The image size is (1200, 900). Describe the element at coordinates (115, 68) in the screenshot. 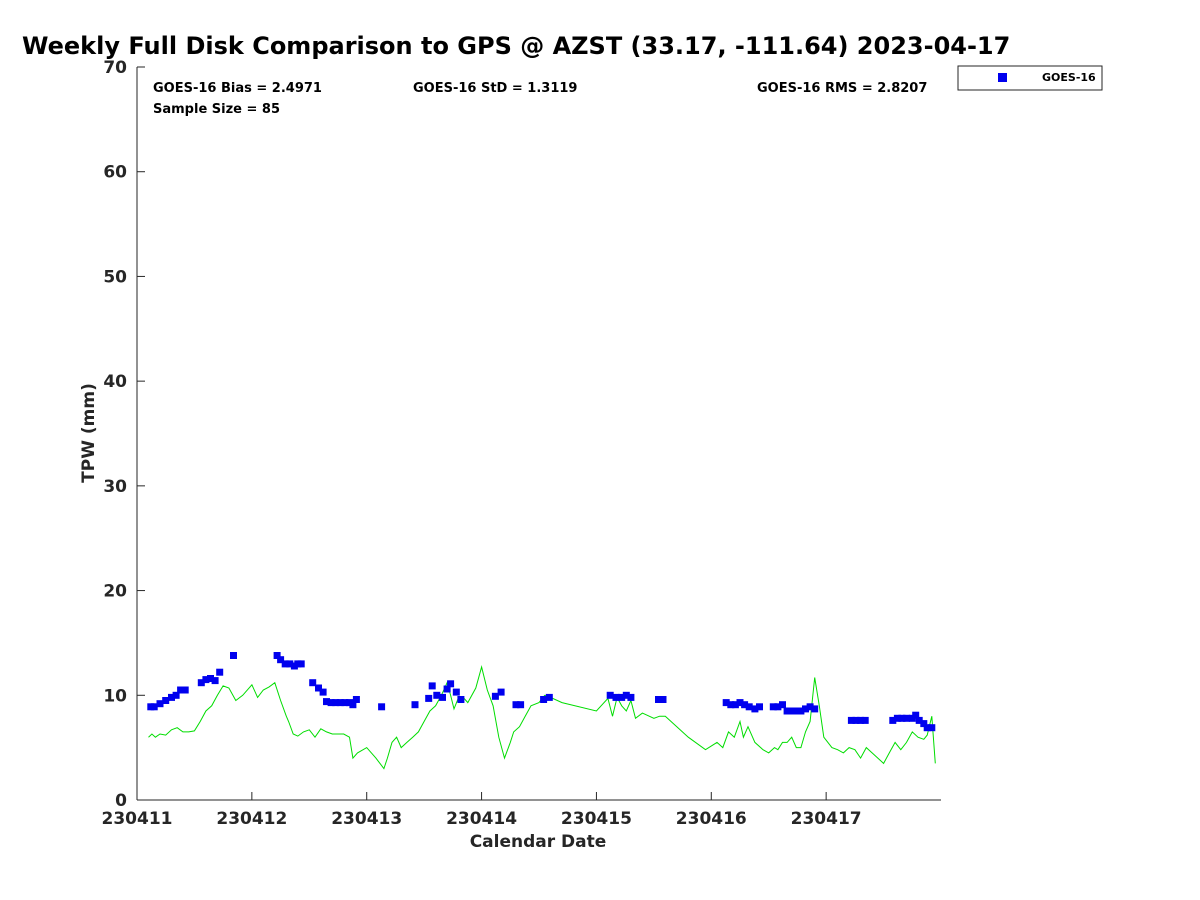

I see `y-tick-label: 70` at that location.